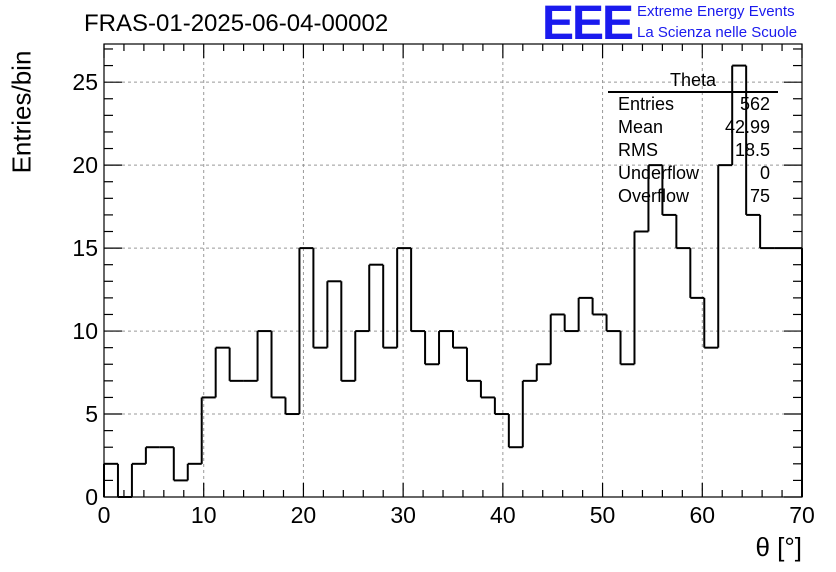  Describe the element at coordinates (85, 248) in the screenshot. I see `y-tick-label: 15` at that location.